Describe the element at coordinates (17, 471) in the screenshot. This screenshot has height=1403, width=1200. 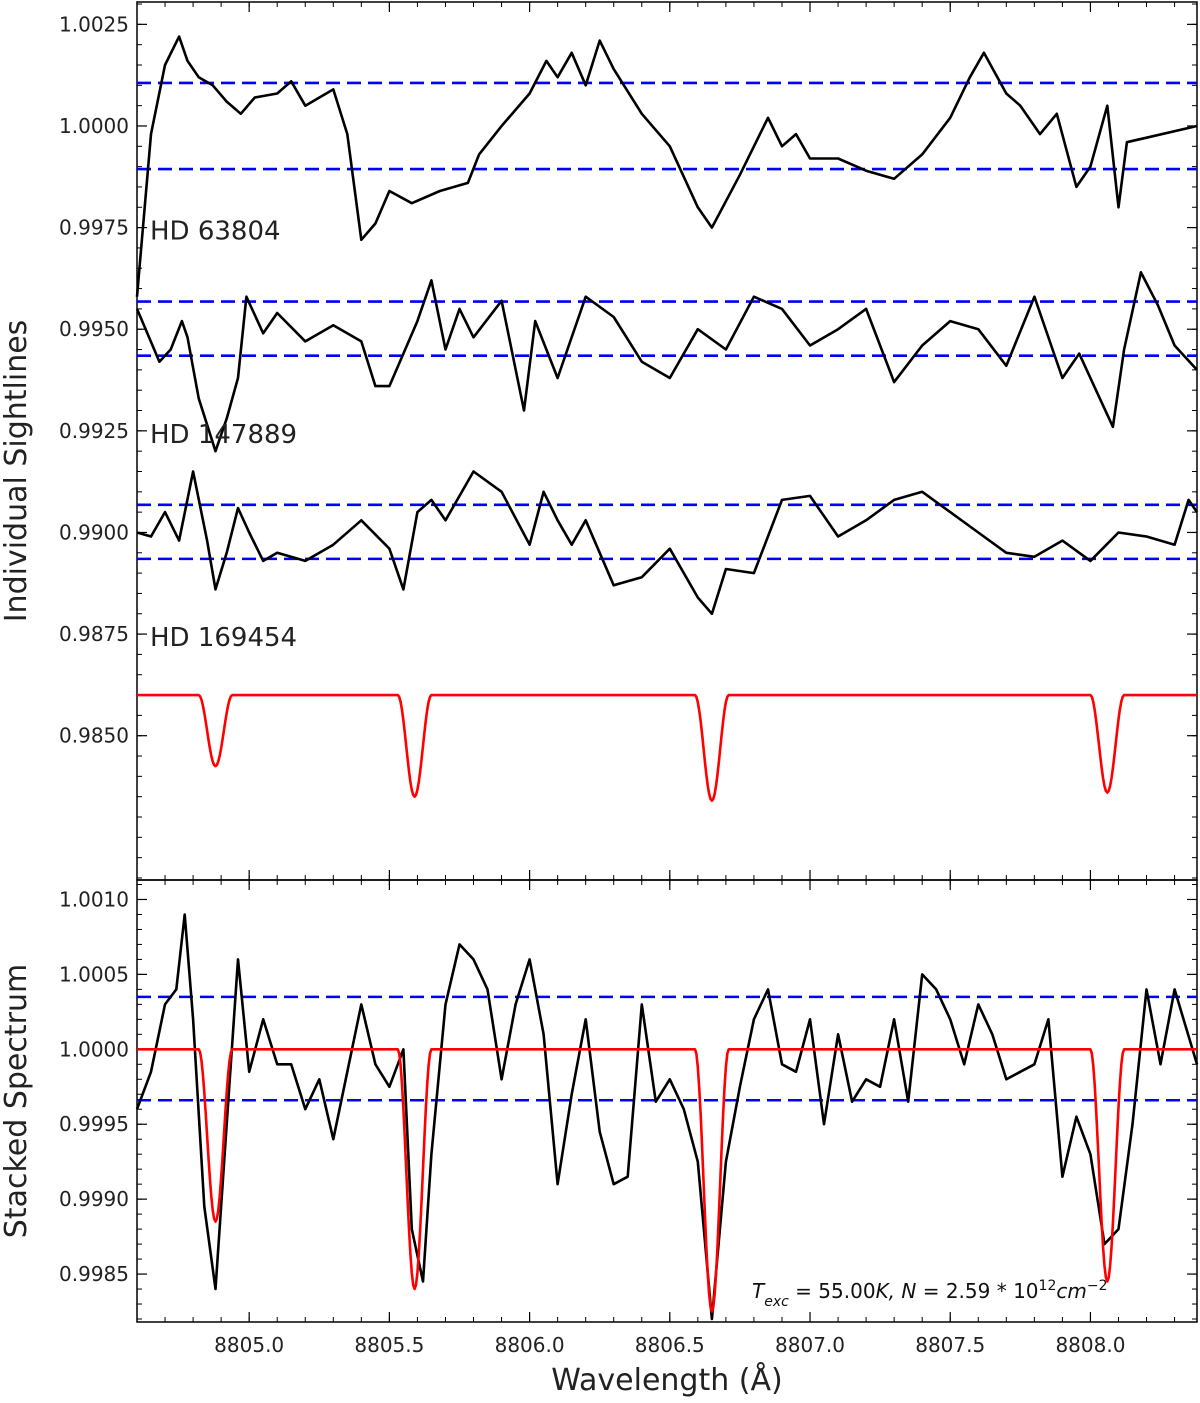
I see `top-y-axis-label: Individual Sightlines` at that location.